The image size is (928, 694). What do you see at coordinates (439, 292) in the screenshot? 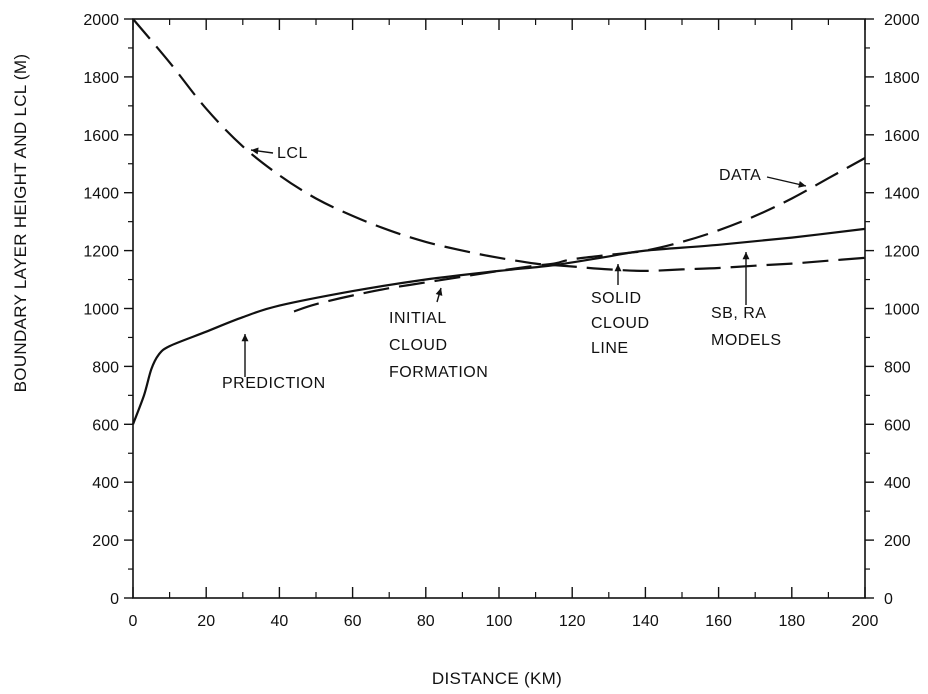
I see `arrow-initial-cloud-formation-head` at bounding box center [439, 292].